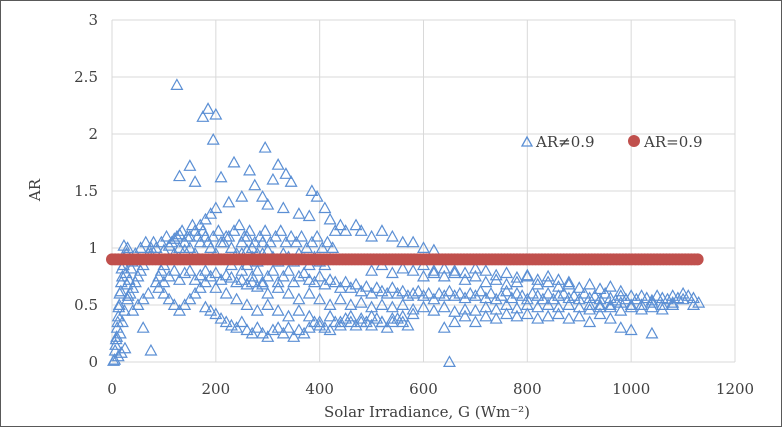  What do you see at coordinates (86, 305) in the screenshot?
I see `y-tick-label: 0.5` at bounding box center [86, 305].